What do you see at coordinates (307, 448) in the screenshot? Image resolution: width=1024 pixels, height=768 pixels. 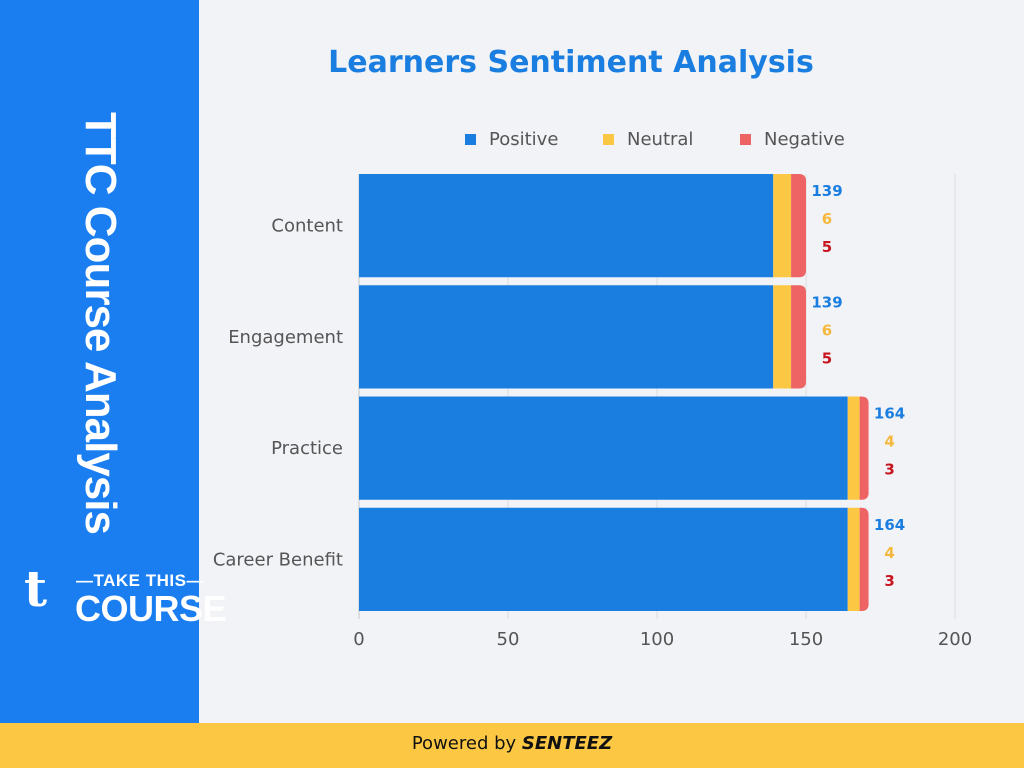 I see `category-label: Practice` at bounding box center [307, 448].